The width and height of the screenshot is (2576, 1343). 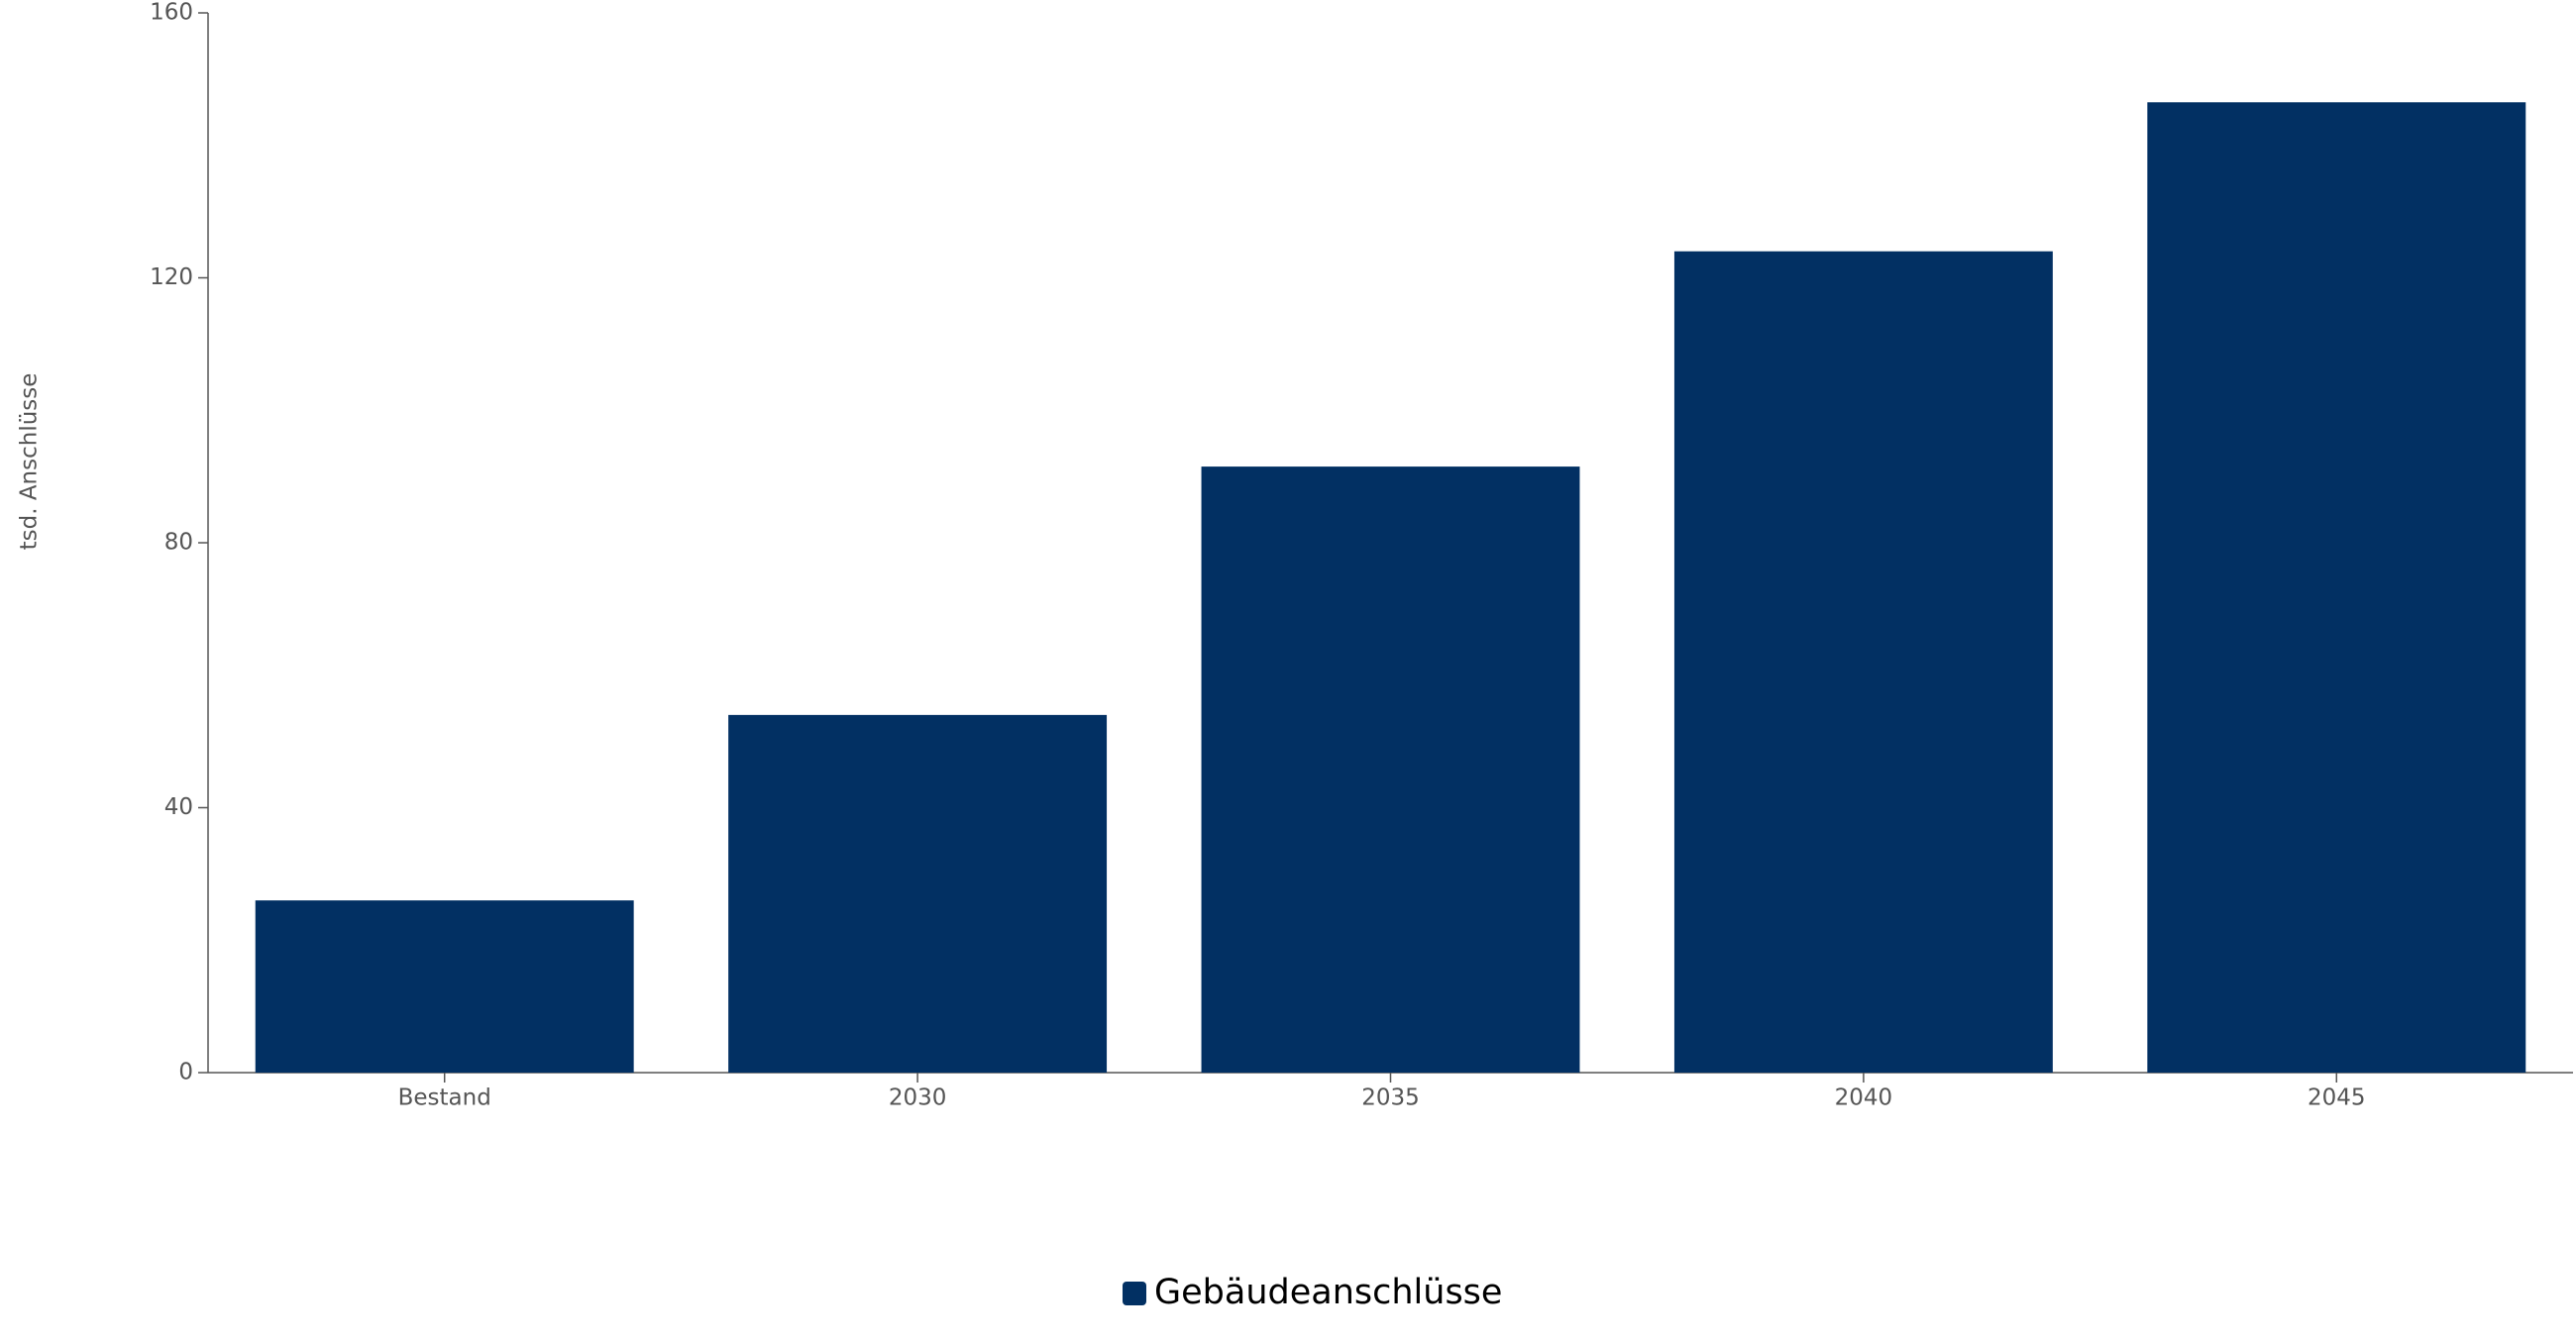 I want to click on x-tick-label: 2045, so click(x=2337, y=1098).